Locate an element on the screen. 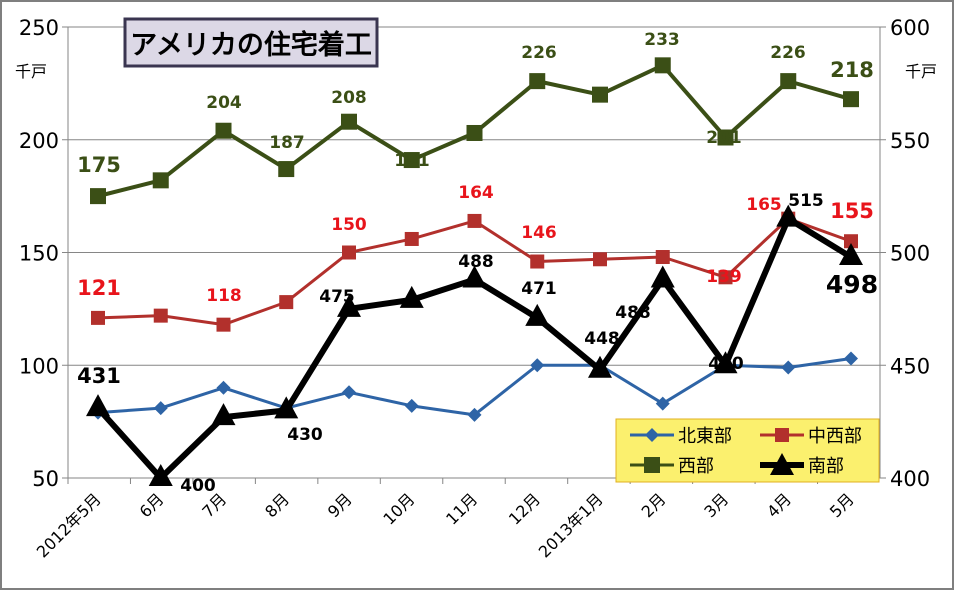 The height and width of the screenshot is (590, 954). x-tick-label: 2月 is located at coordinates (654, 505).